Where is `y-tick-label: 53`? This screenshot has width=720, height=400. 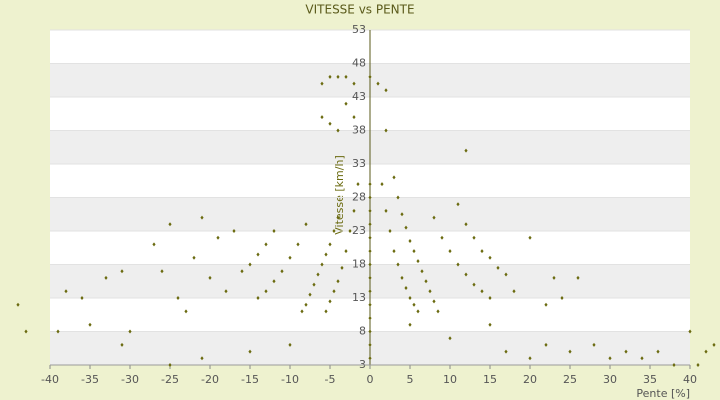 y-tick-label: 53 is located at coordinates (359, 29).